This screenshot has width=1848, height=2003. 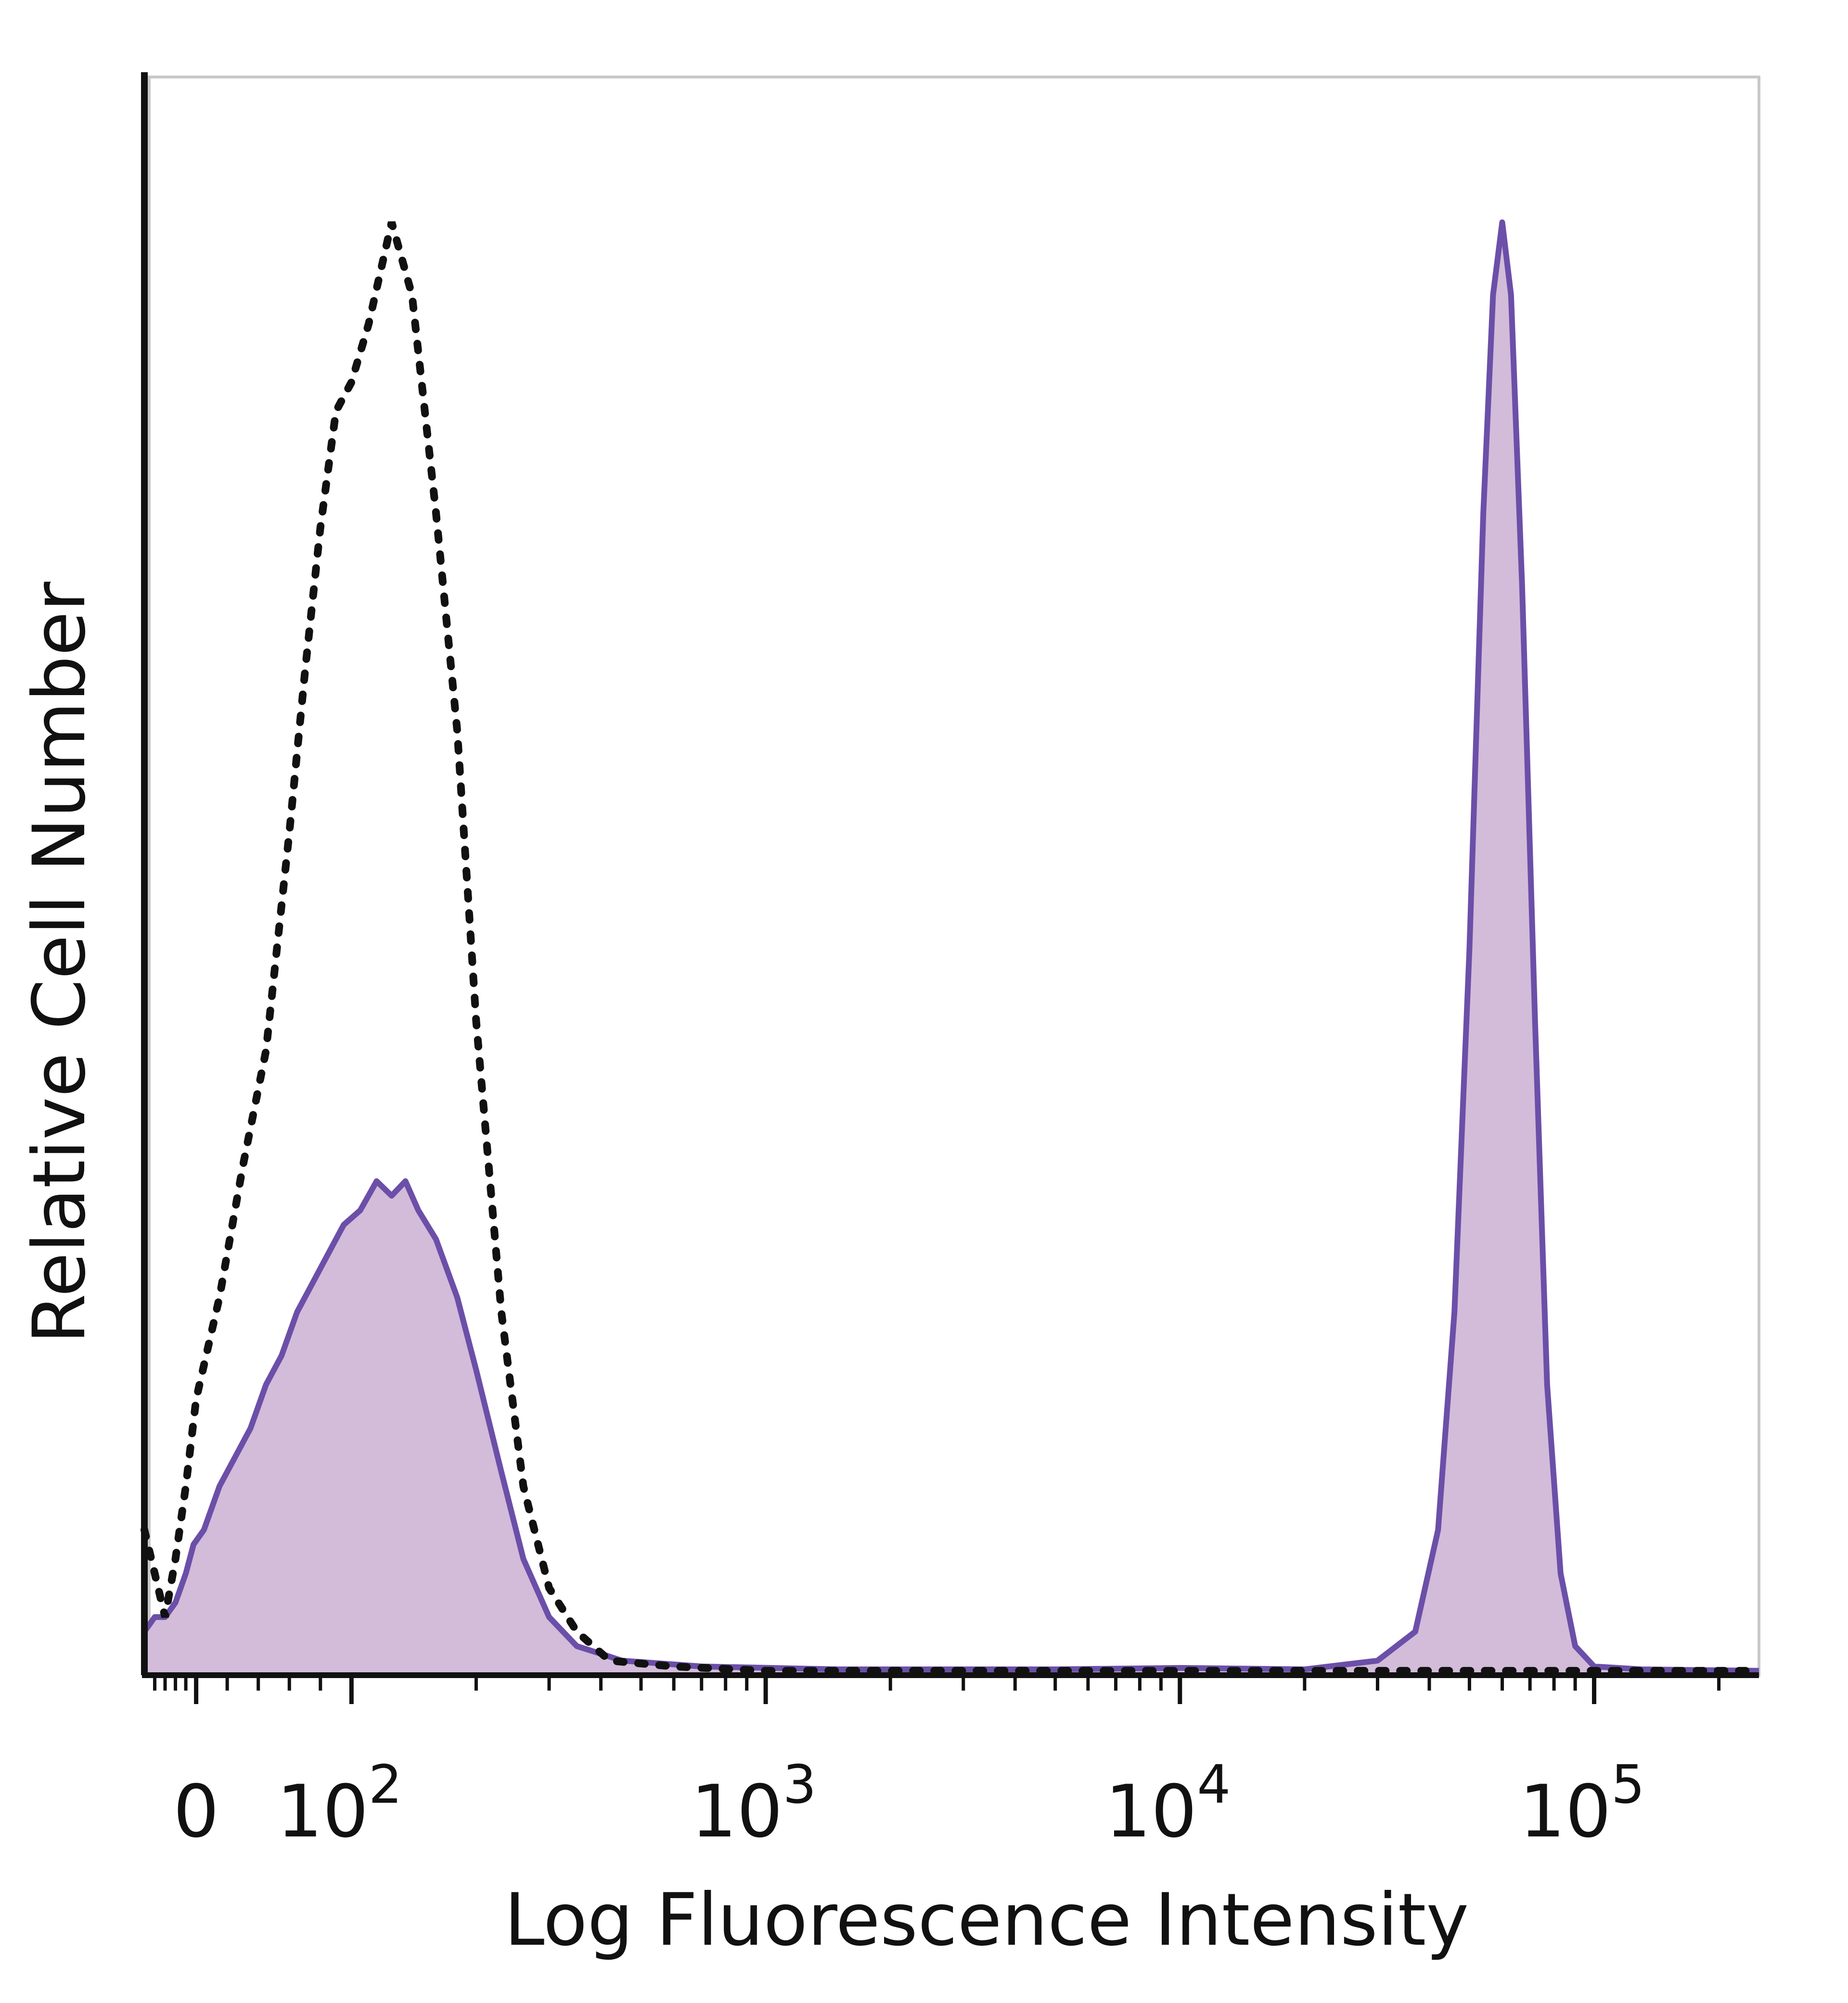 I want to click on x-tick-label-0: 0, so click(x=196, y=1812).